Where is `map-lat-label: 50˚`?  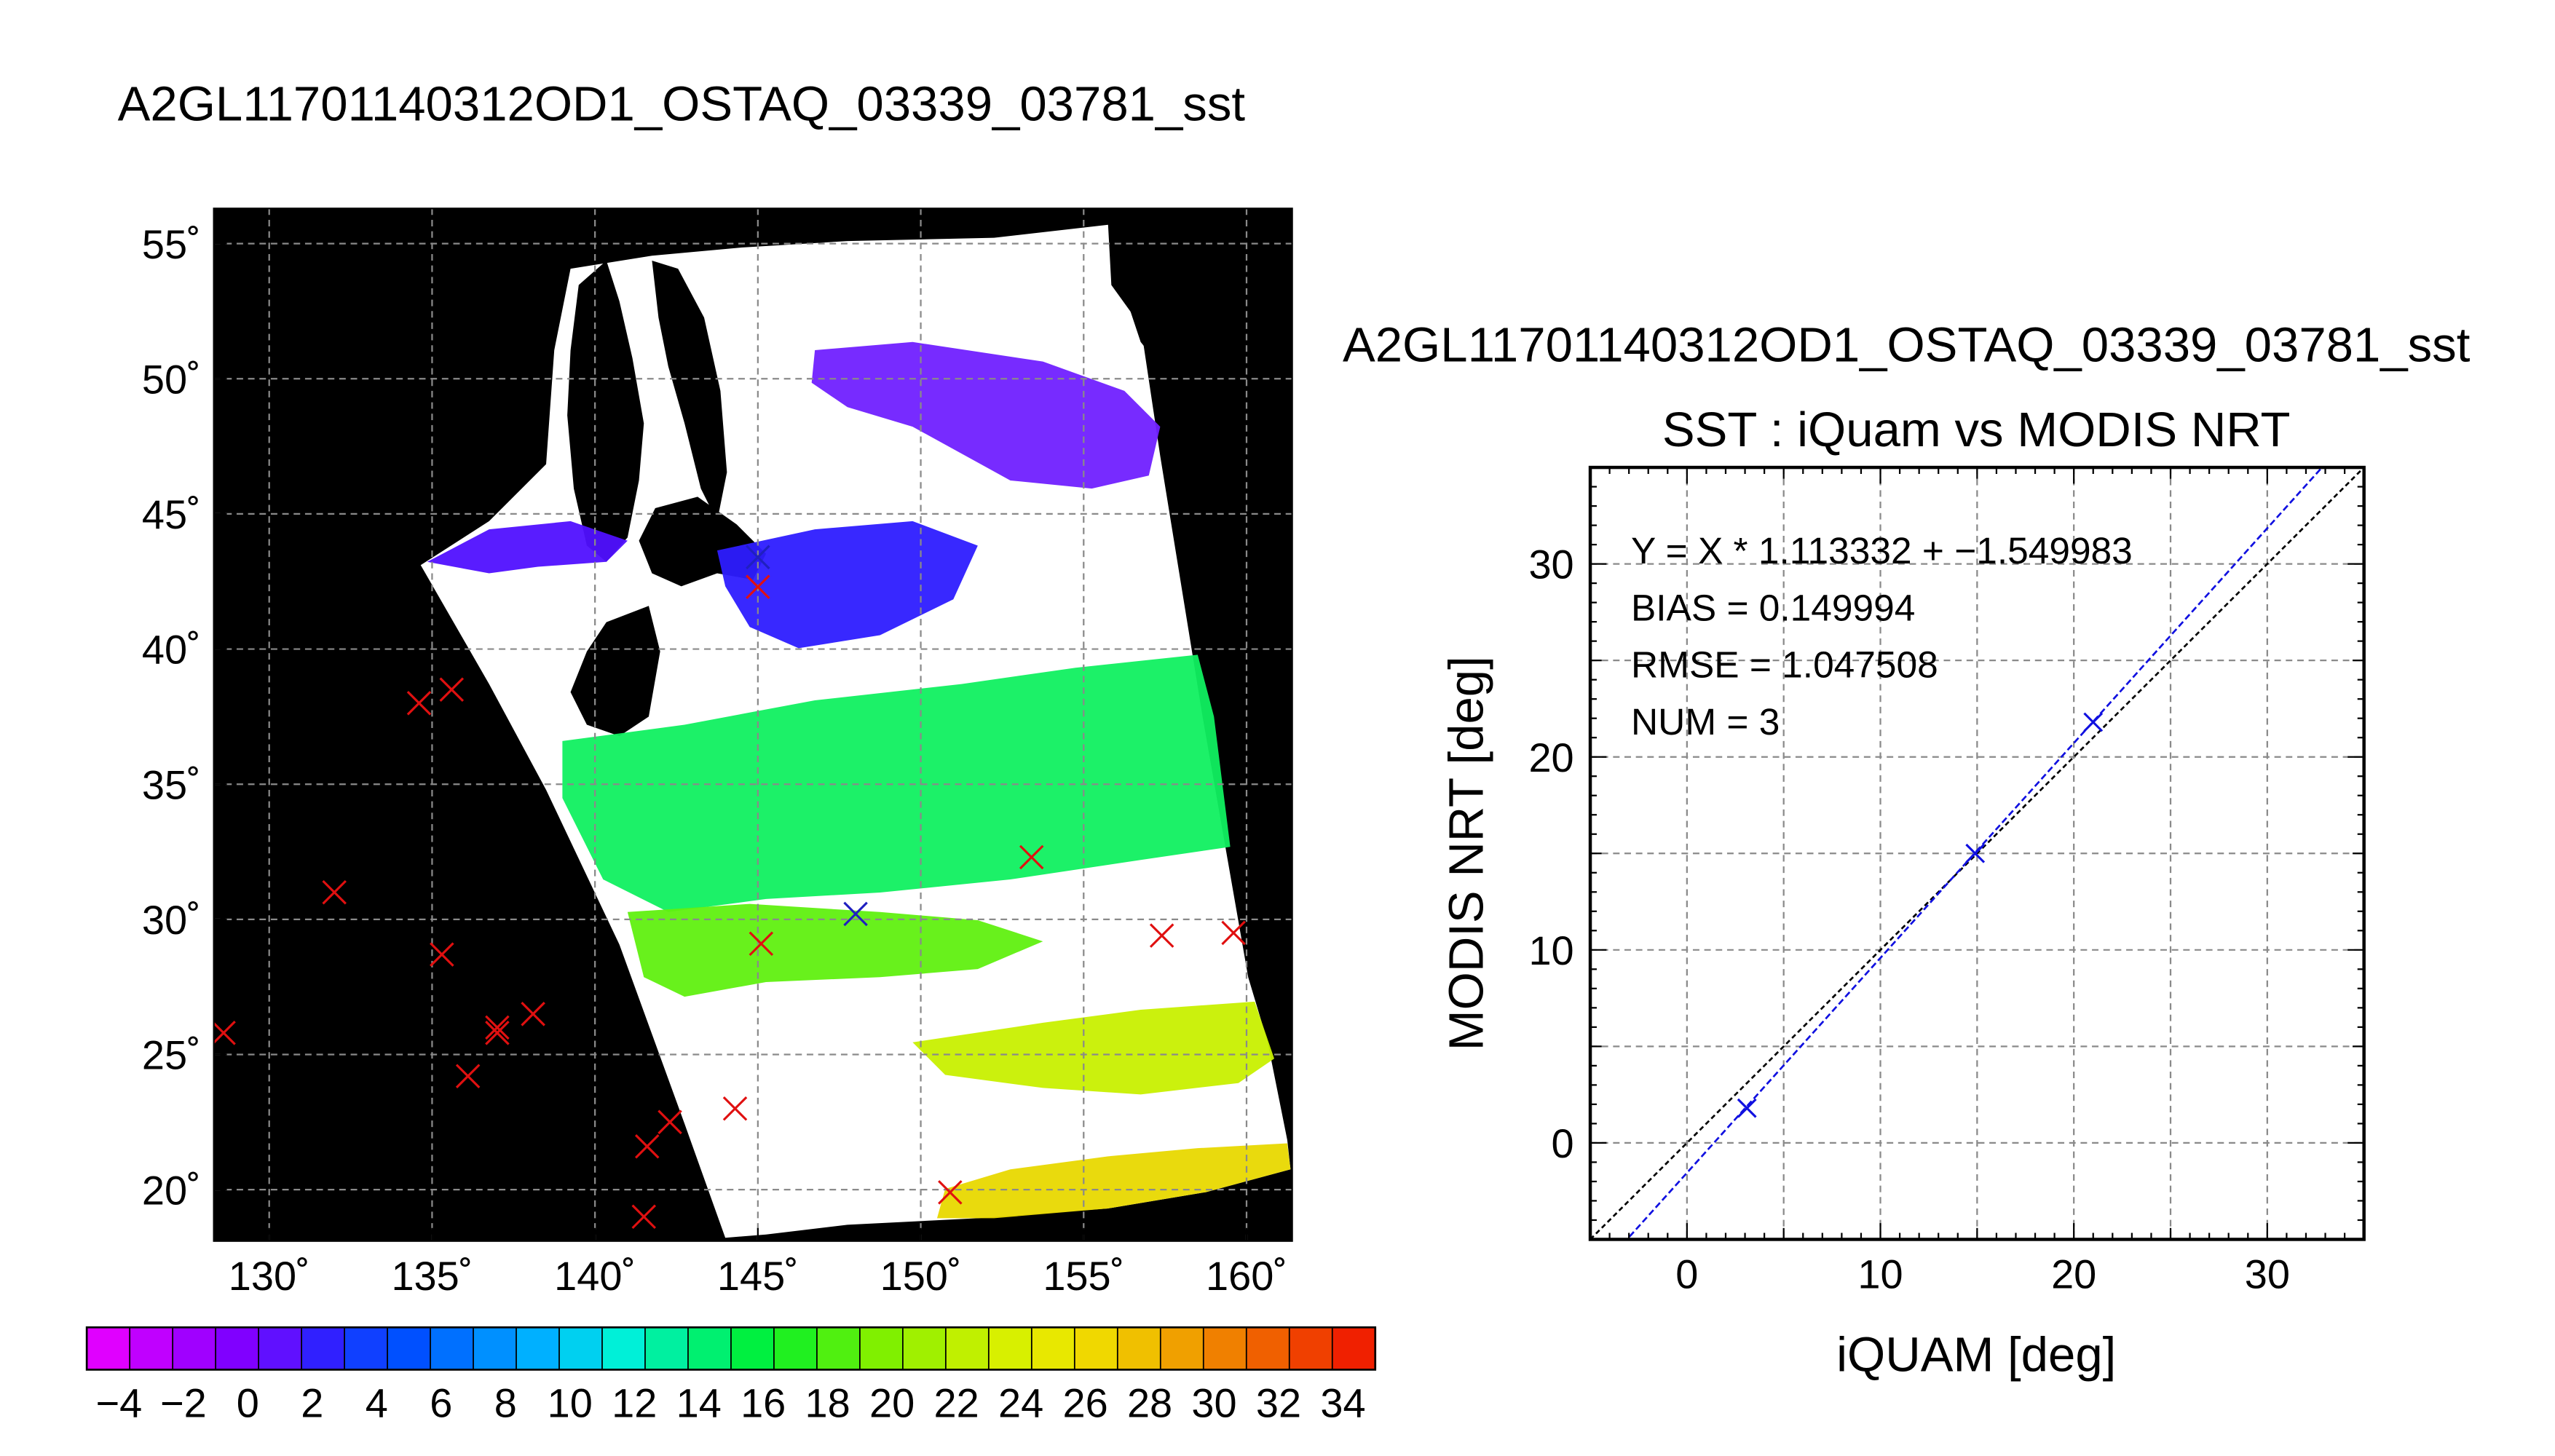
map-lat-label: 50˚ is located at coordinates (171, 379).